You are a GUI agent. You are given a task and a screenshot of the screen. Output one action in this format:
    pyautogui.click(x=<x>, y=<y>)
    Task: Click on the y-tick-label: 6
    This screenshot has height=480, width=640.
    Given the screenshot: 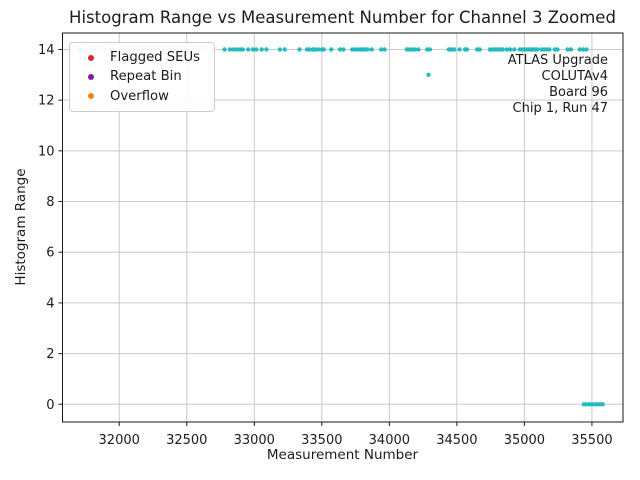 What is the action you would take?
    pyautogui.click(x=50, y=253)
    